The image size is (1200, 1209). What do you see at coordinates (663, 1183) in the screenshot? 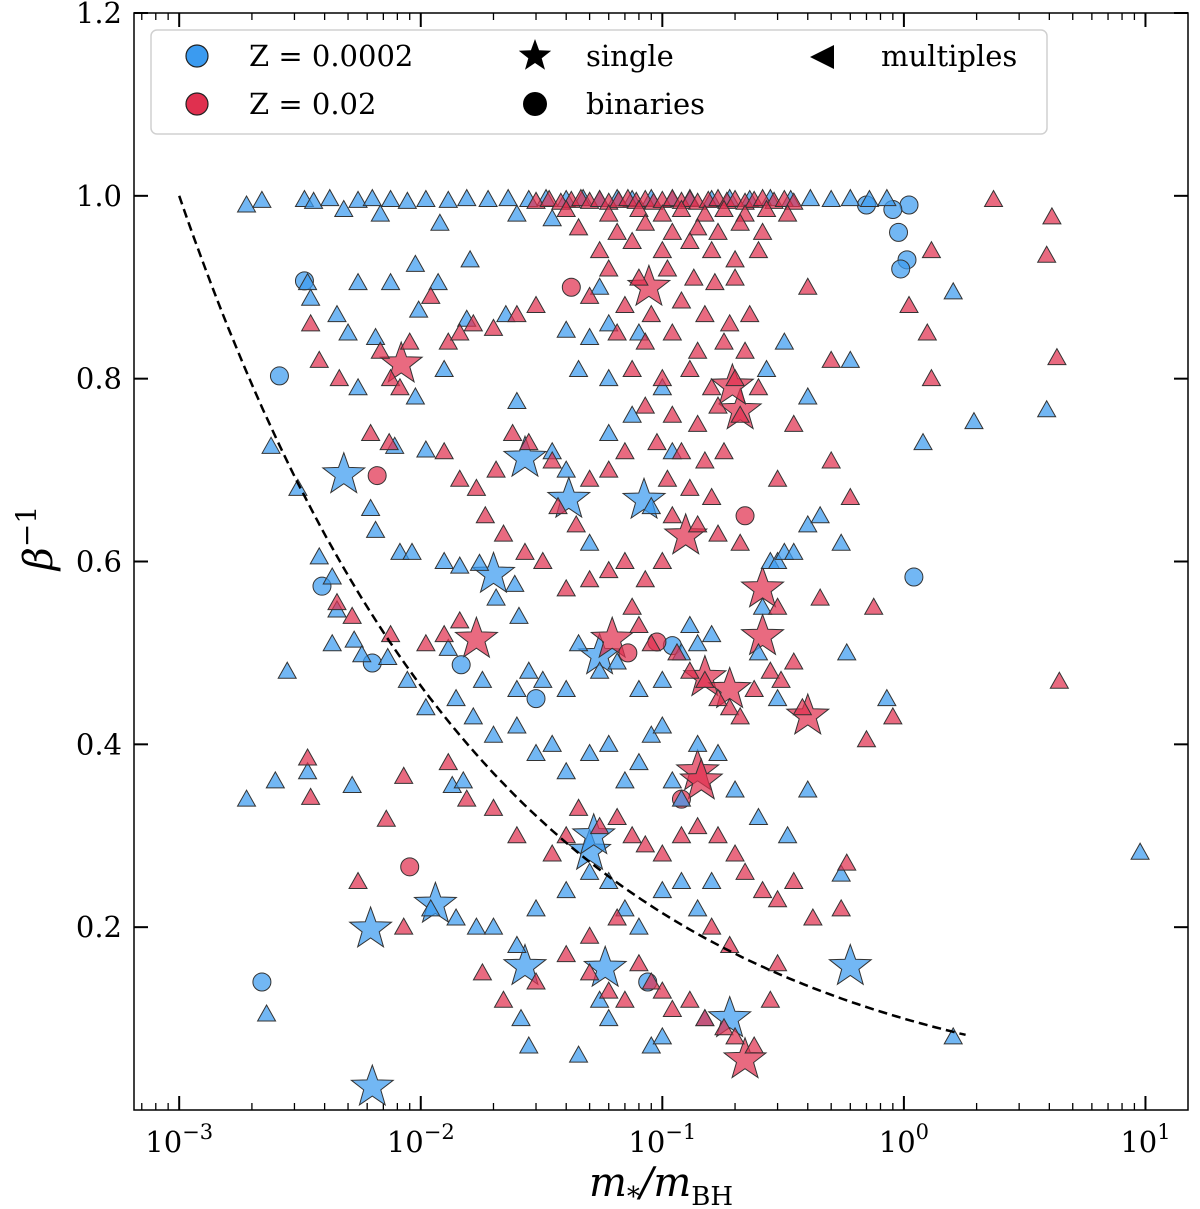
I see `x-title-slash: /m` at bounding box center [663, 1183].